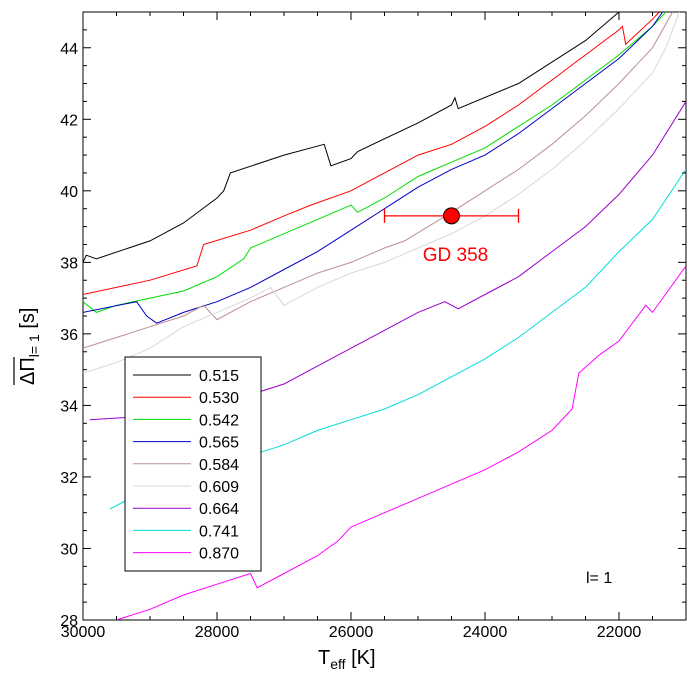 This screenshot has width=695, height=673. Describe the element at coordinates (83, 632) in the screenshot. I see `x-tick-label: 30000` at that location.